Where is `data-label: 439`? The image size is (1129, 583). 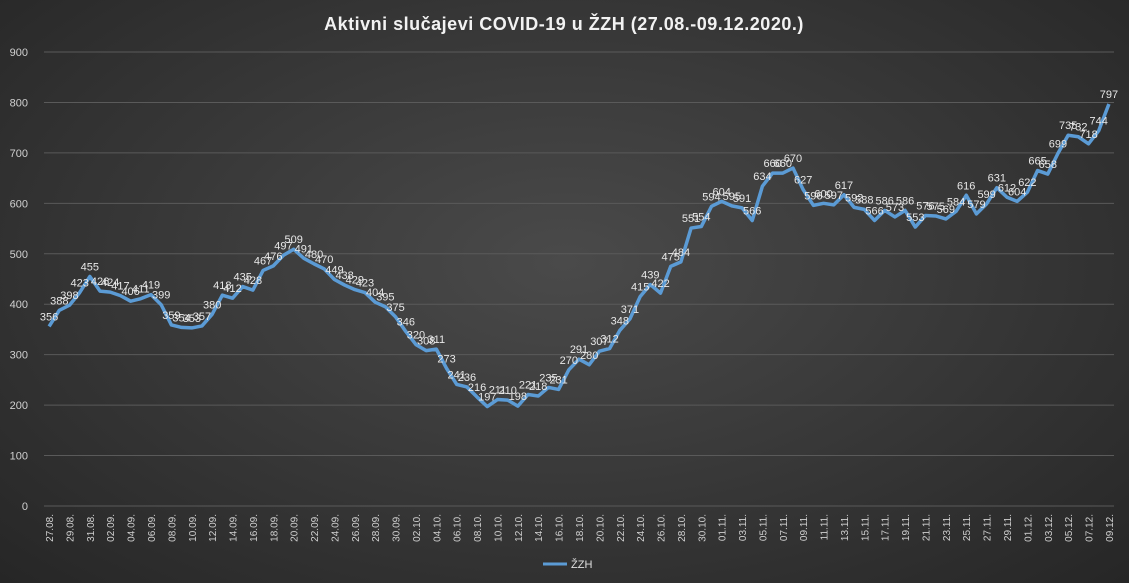
data-label: 439 is located at coordinates (650, 276).